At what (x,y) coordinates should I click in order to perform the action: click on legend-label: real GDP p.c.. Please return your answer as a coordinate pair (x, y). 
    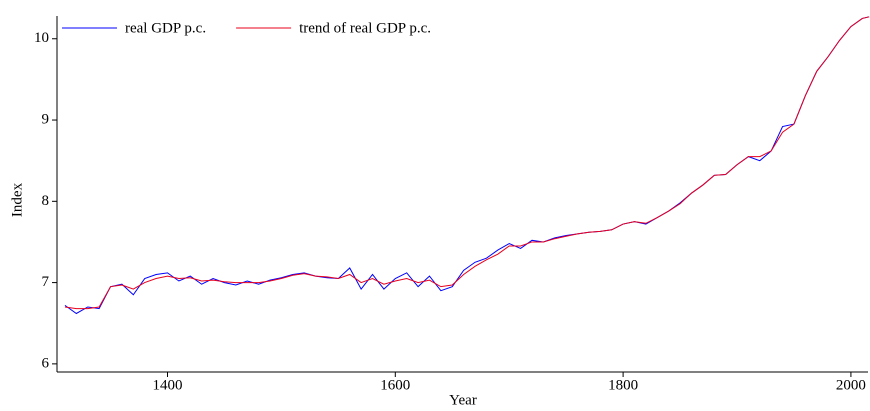
    Looking at the image, I should click on (165, 28).